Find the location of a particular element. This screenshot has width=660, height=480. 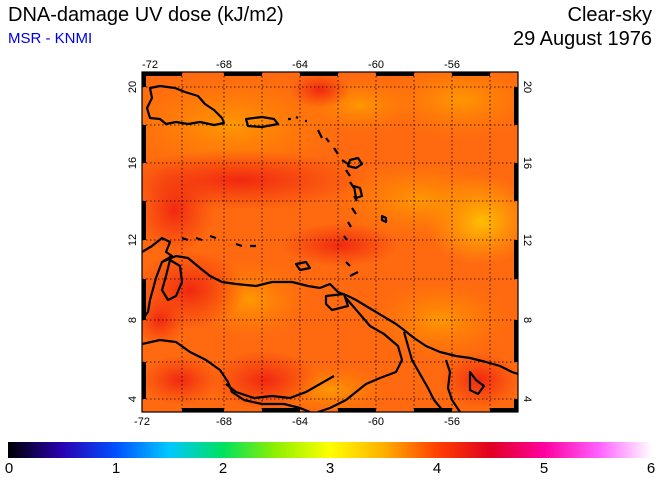

colorbar-label: 1 is located at coordinates (116, 468).